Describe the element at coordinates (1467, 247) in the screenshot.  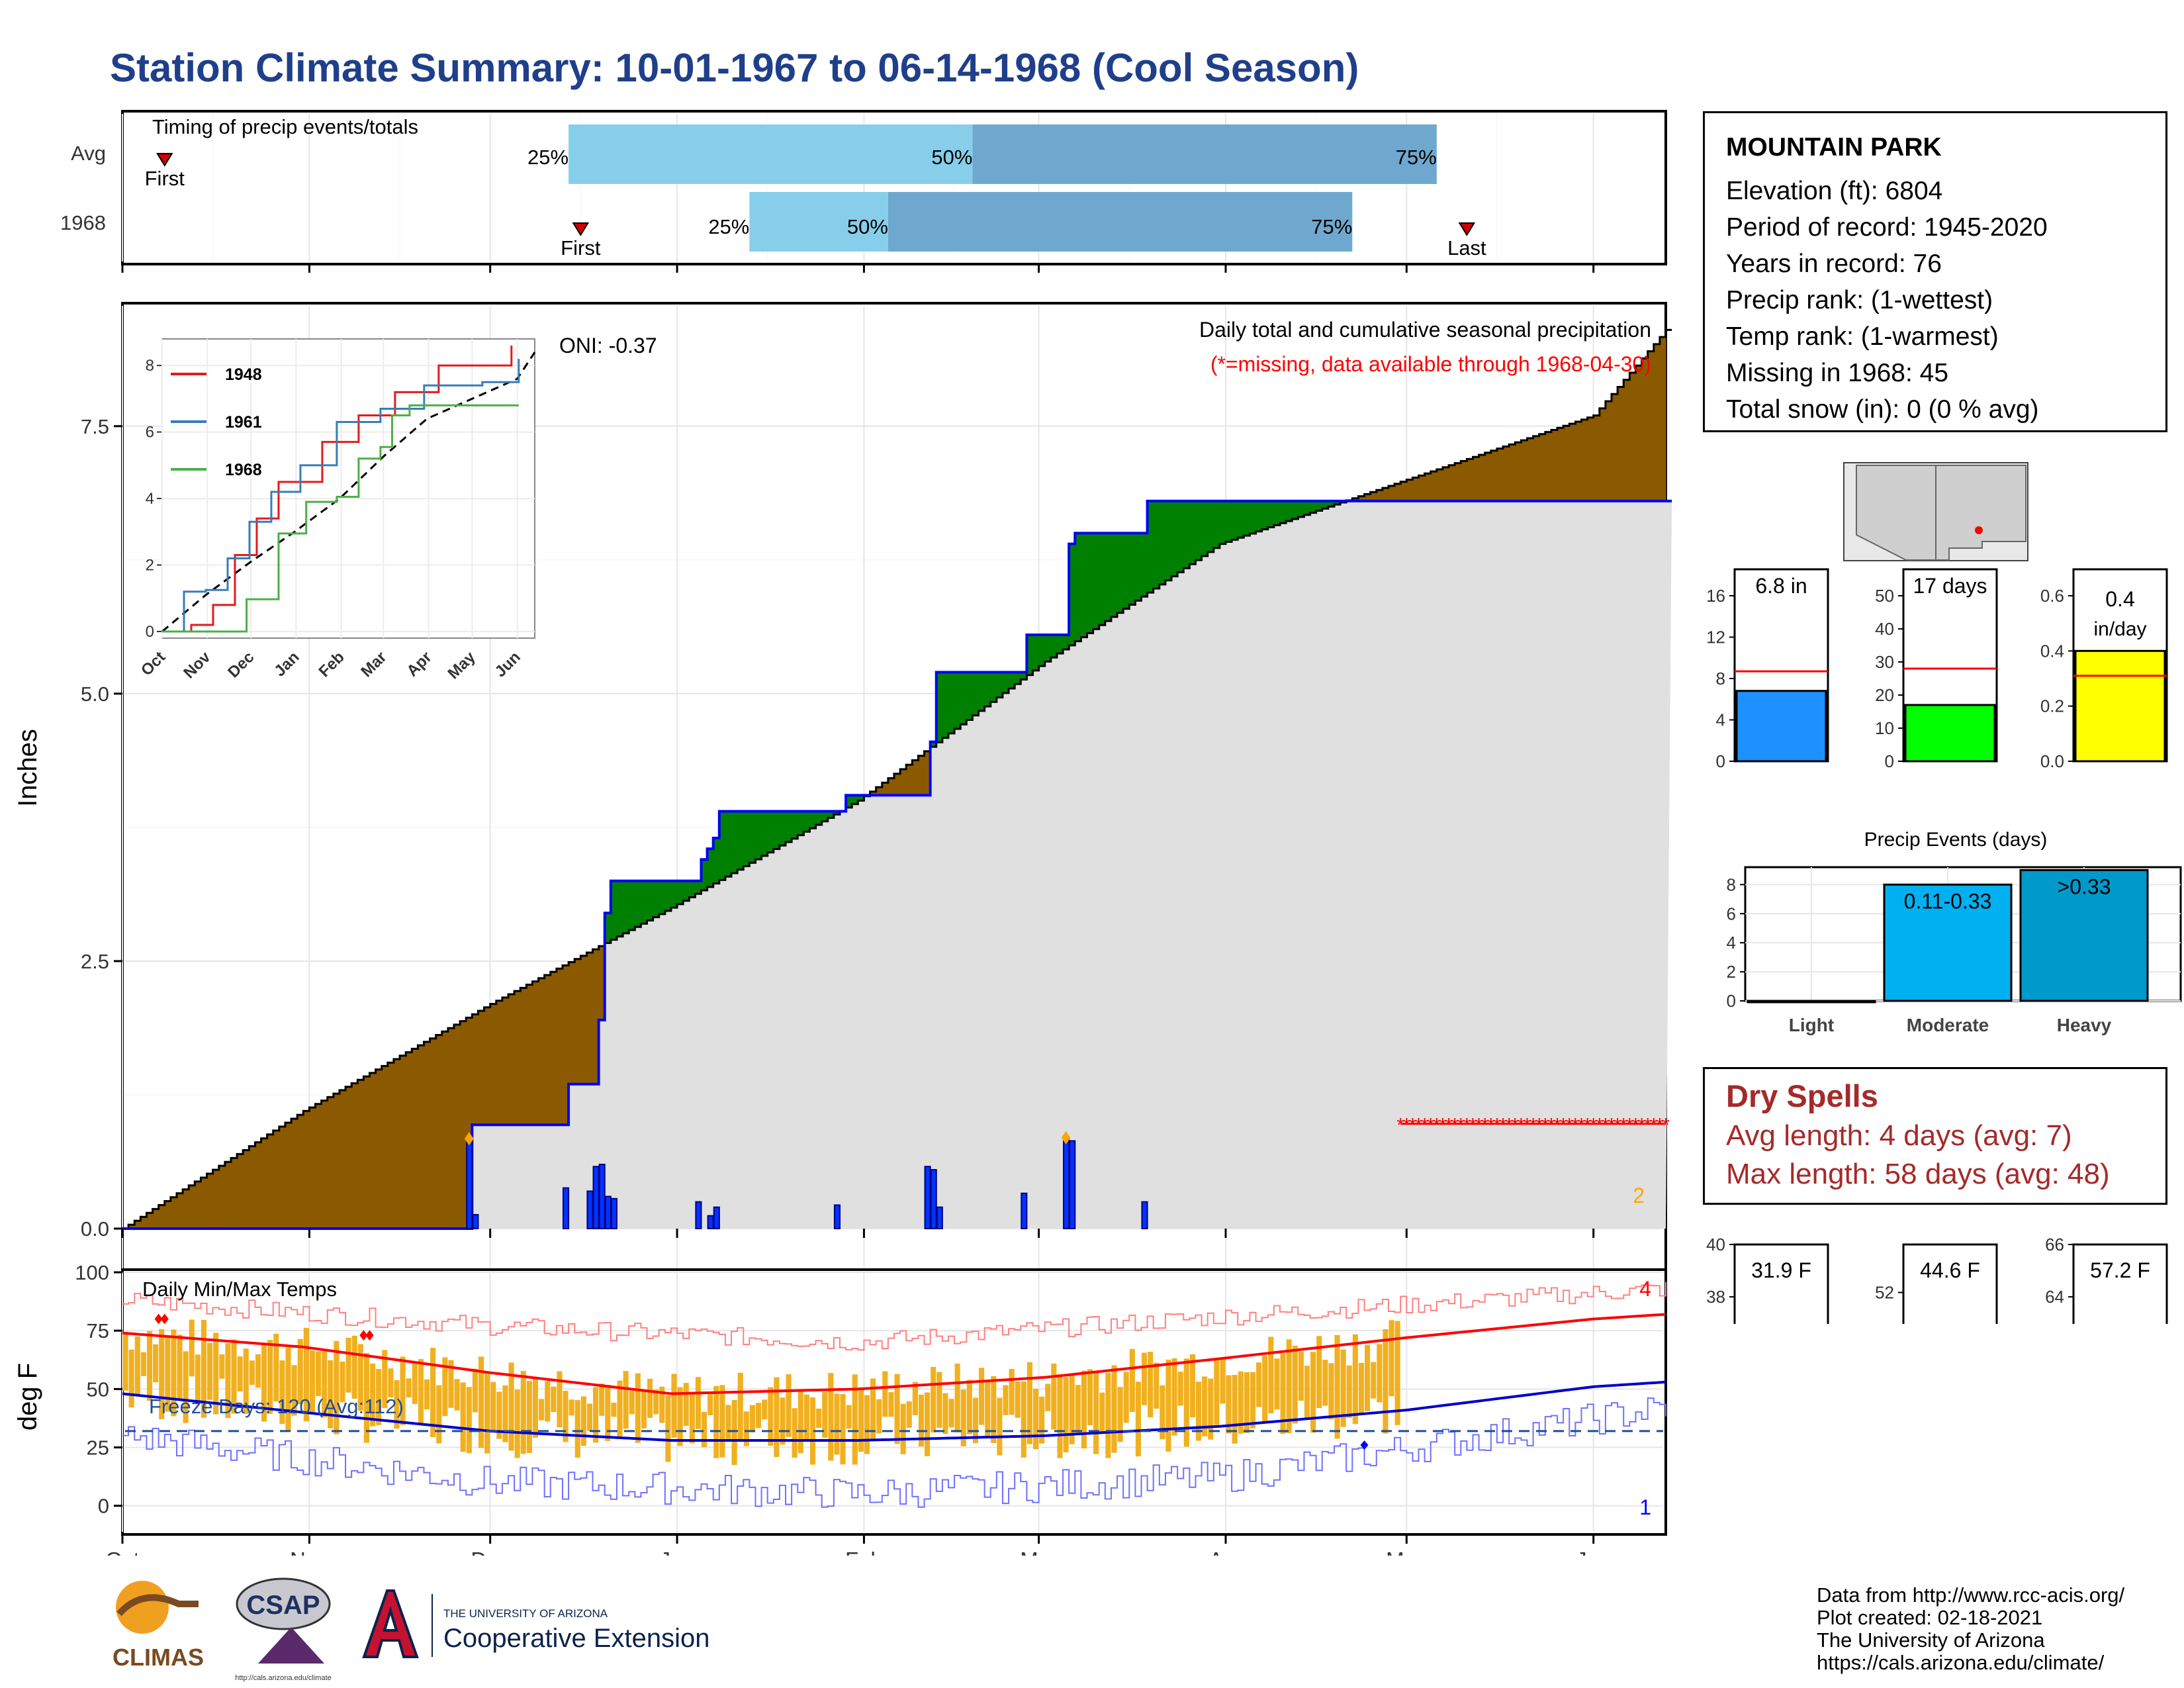
I see `timing-yr-last-label: Last` at that location.